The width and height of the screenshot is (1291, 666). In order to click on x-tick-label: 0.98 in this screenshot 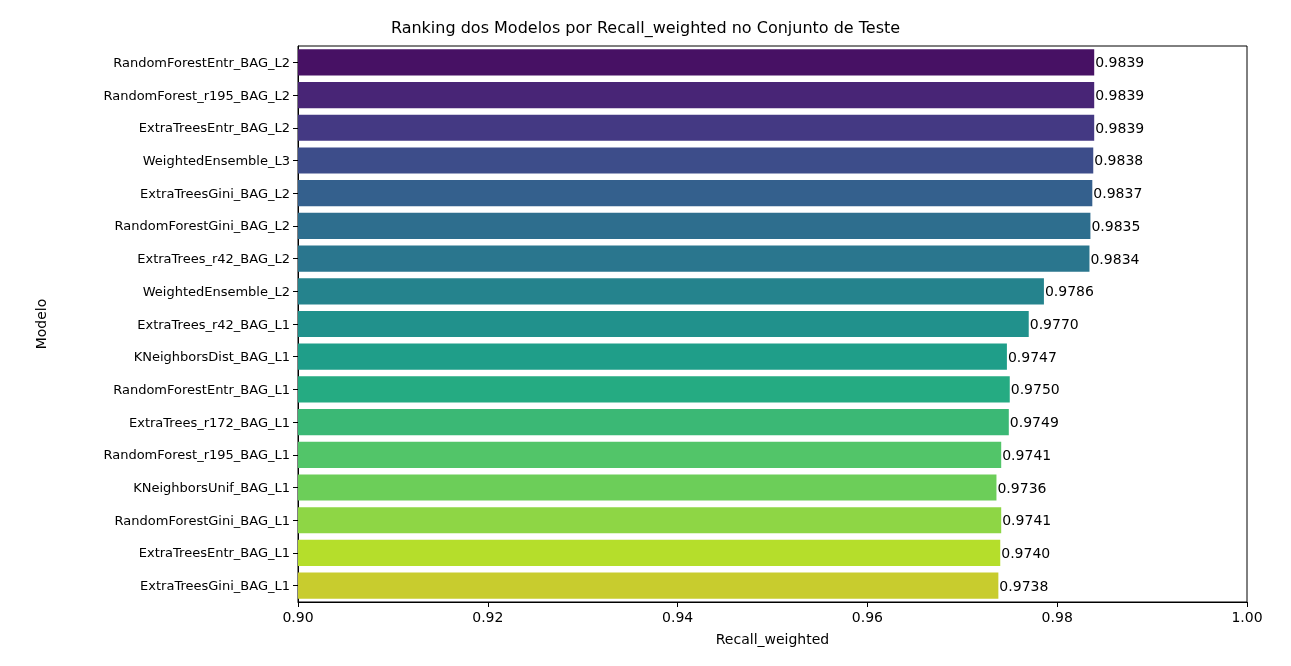, I will do `click(1057, 617)`.